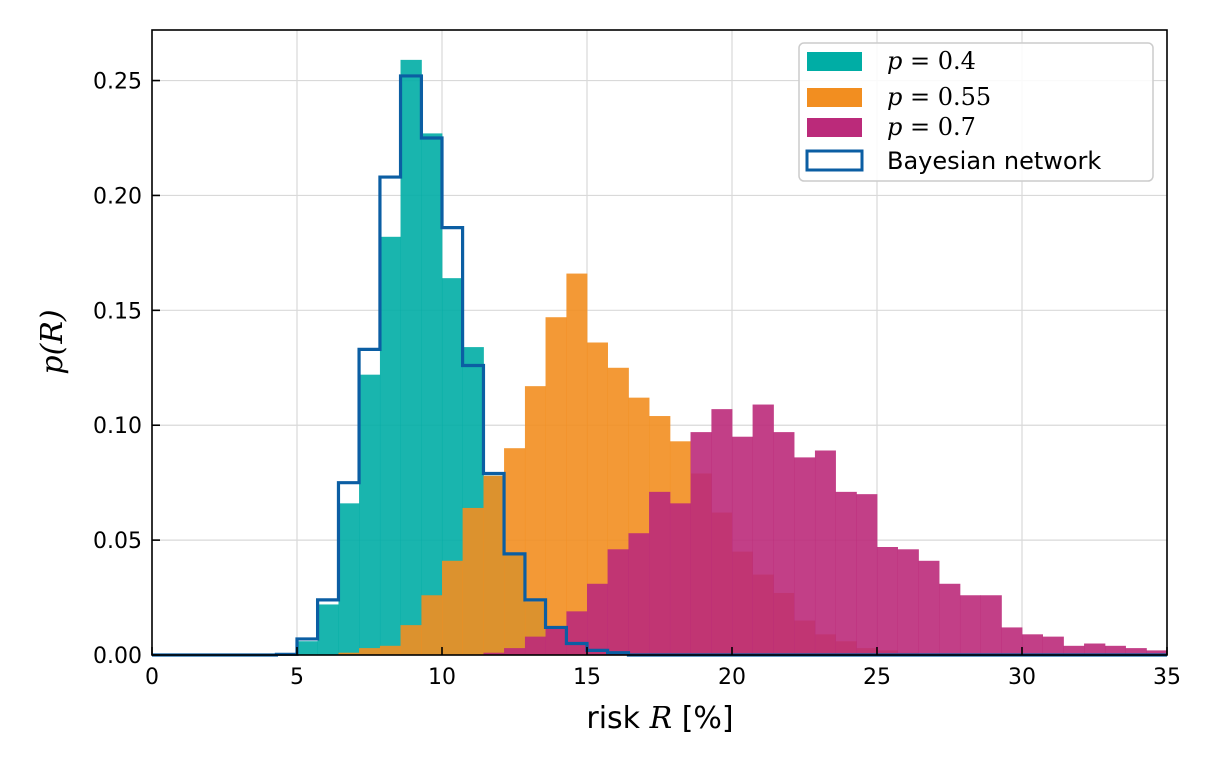 The height and width of the screenshot is (764, 1216). I want to click on y-tick-label: 0.15, so click(117, 311).